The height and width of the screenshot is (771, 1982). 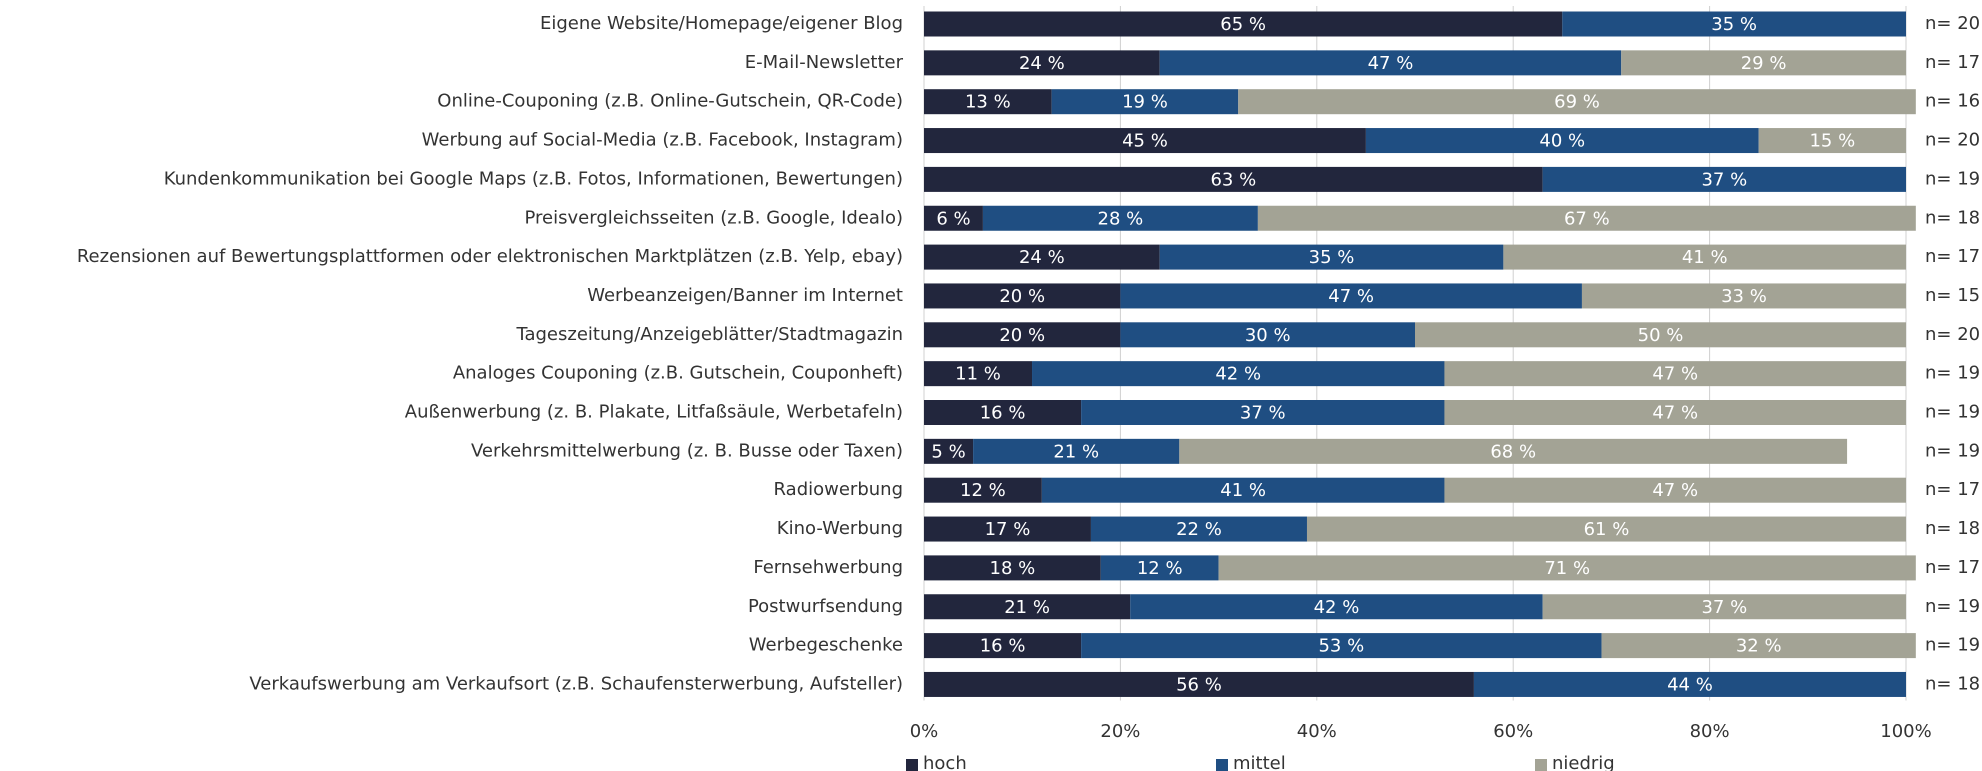 What do you see at coordinates (1268, 335) in the screenshot?
I see `value-label: 30 %` at bounding box center [1268, 335].